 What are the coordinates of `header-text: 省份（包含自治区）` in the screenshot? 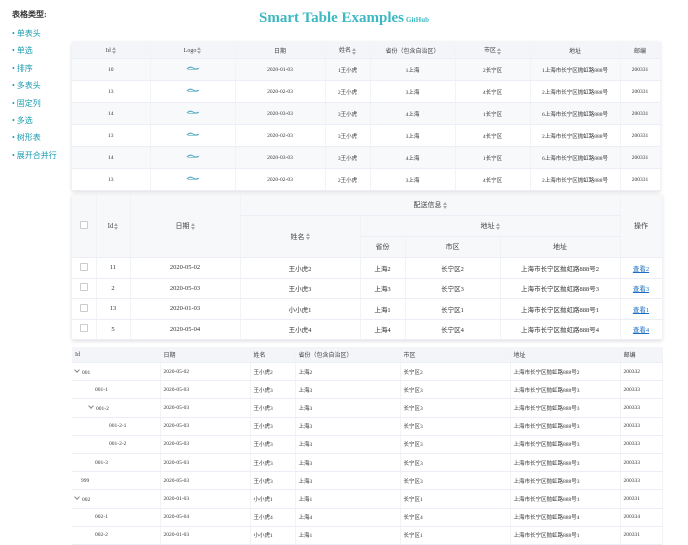 It's located at (412, 51).